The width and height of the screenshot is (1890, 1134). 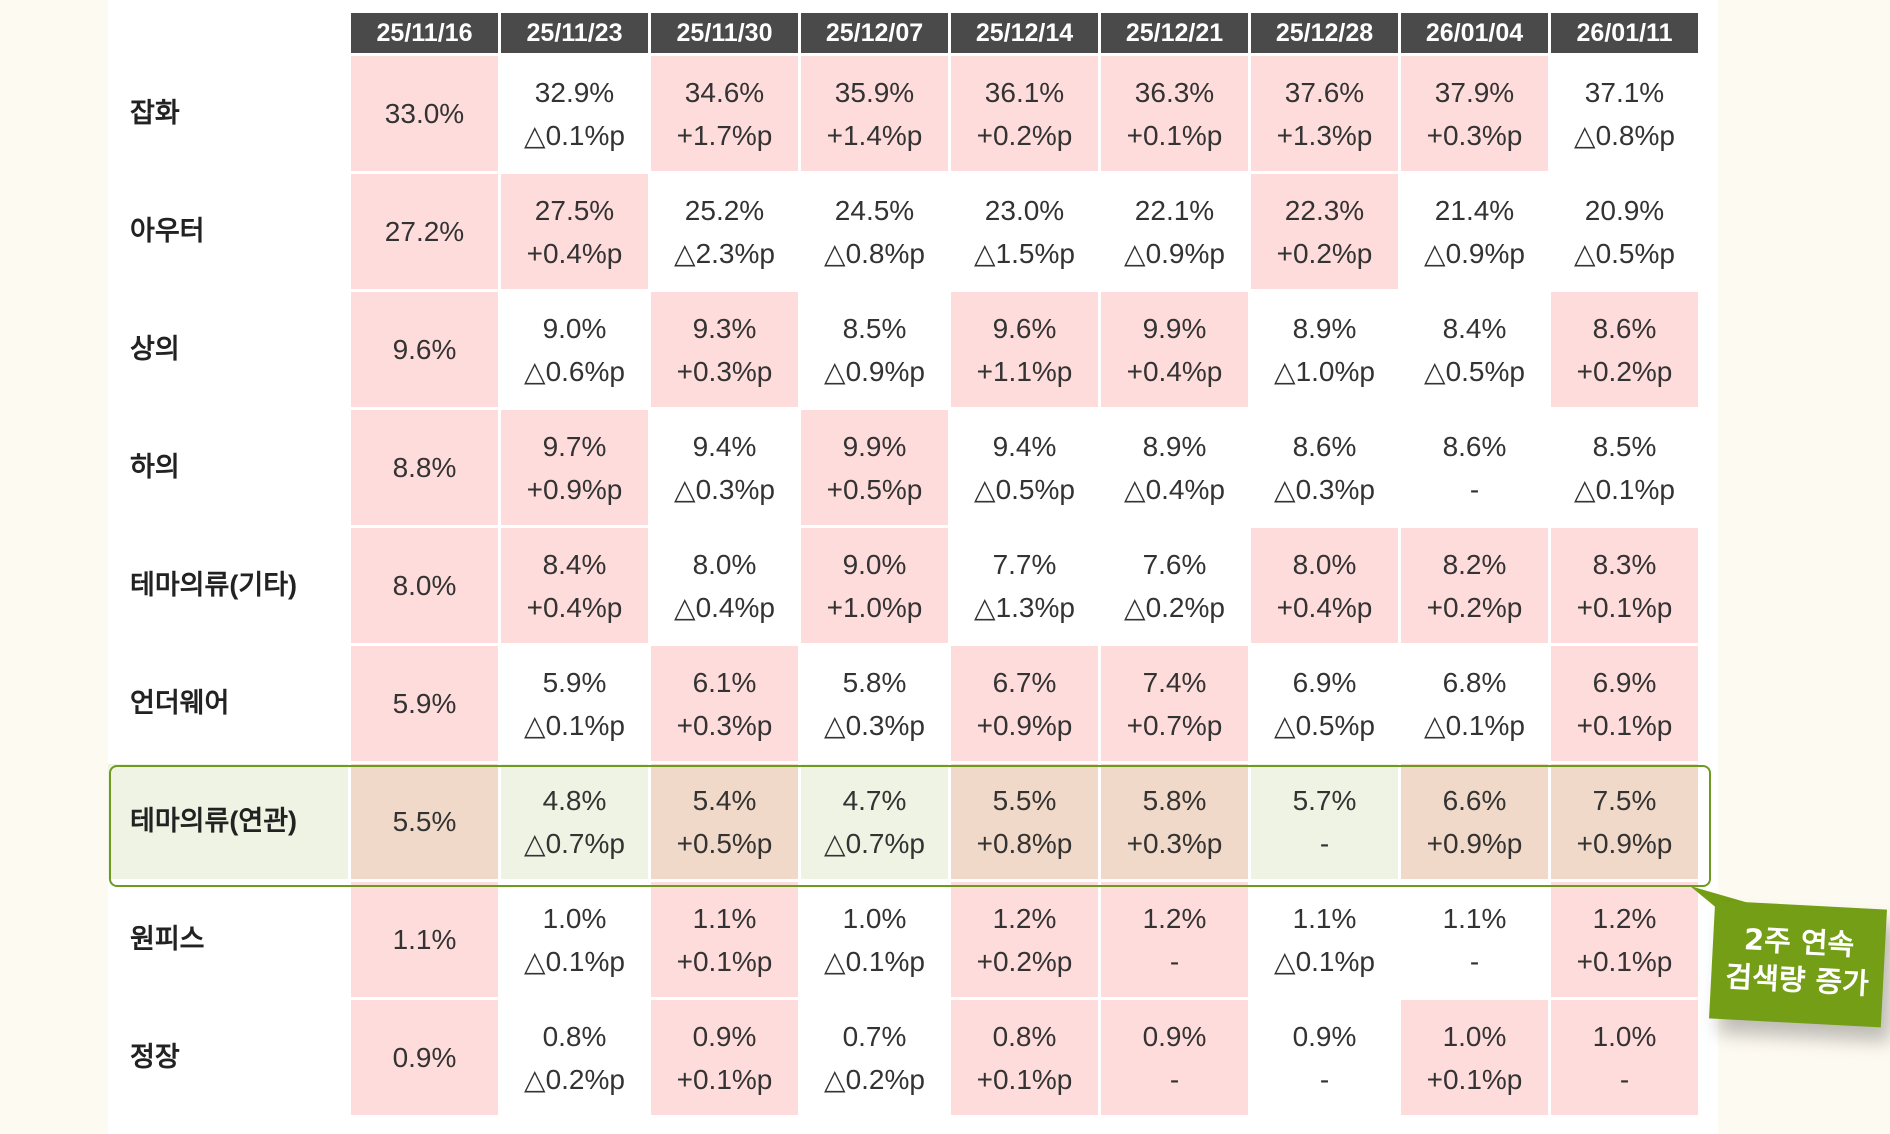 What do you see at coordinates (1624, 33) in the screenshot?
I see `column-header: 26/01/11` at bounding box center [1624, 33].